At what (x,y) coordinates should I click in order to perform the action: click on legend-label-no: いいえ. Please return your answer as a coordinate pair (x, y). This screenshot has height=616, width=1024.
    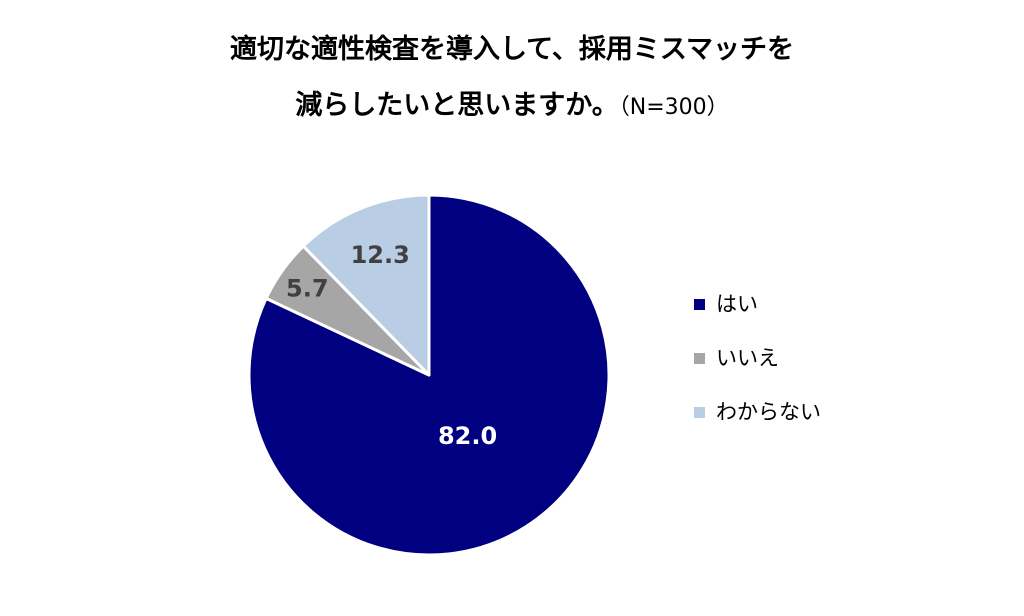
    Looking at the image, I should click on (747, 358).